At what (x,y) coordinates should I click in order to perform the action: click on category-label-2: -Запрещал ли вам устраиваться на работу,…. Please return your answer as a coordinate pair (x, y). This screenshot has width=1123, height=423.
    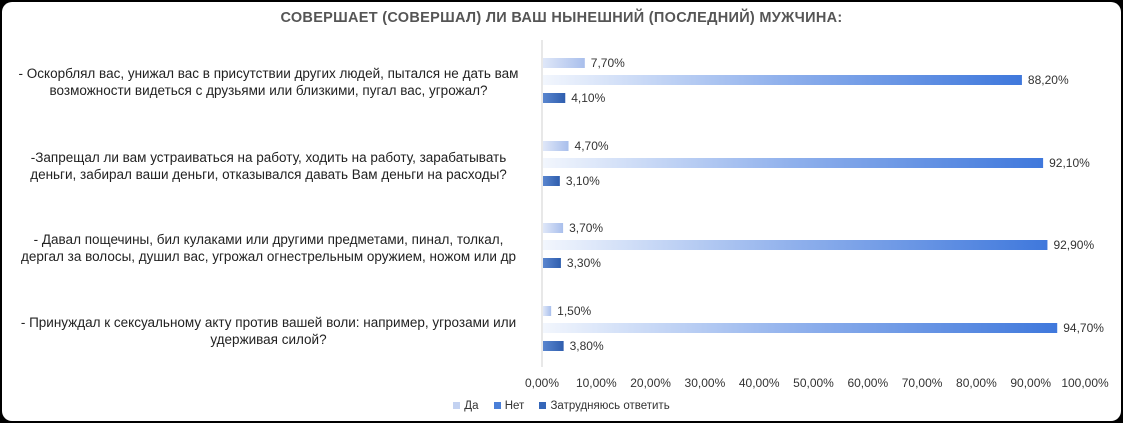
    Looking at the image, I should click on (268, 166).